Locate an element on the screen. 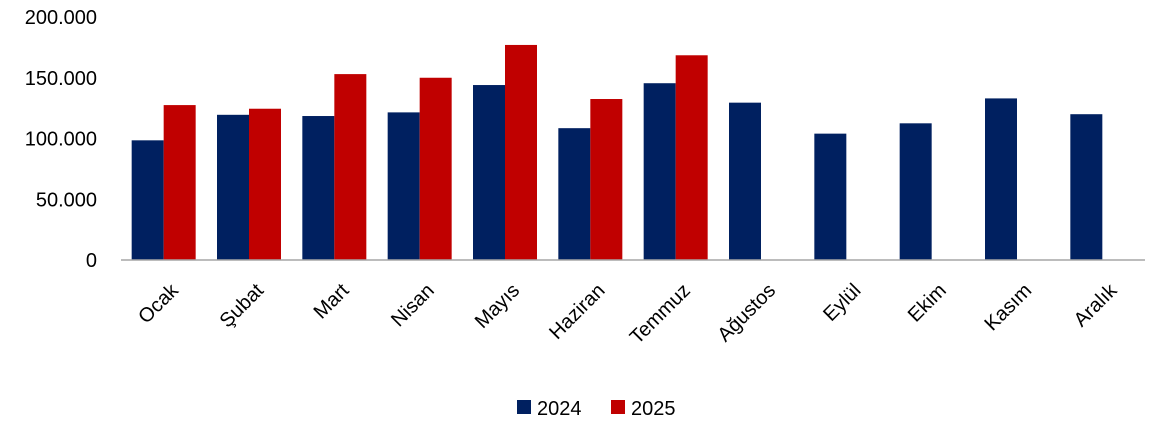 This screenshot has width=1168, height=425. x-tick-label: Temmuz is located at coordinates (660, 314).